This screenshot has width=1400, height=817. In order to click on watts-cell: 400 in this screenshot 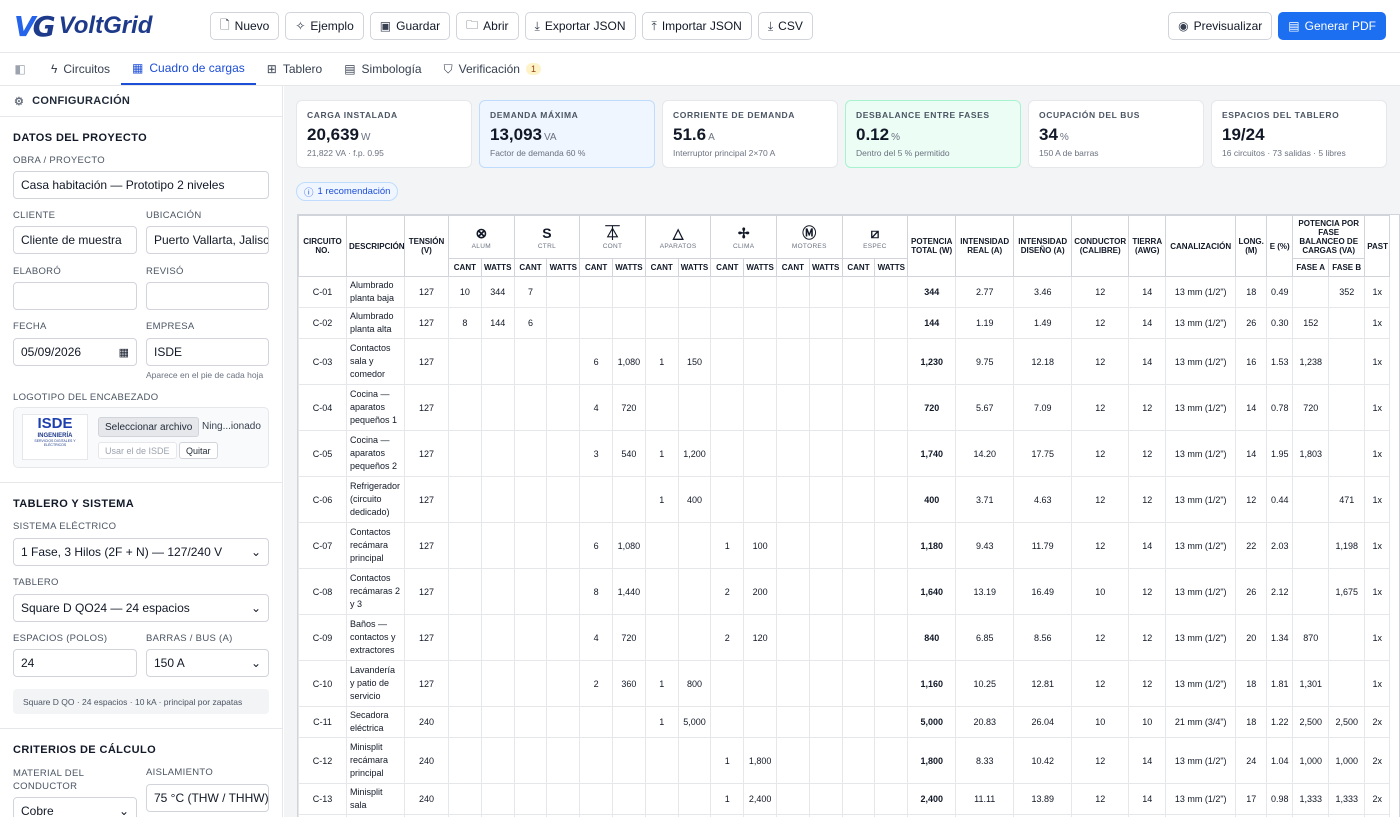, I will do `click(694, 499)`.